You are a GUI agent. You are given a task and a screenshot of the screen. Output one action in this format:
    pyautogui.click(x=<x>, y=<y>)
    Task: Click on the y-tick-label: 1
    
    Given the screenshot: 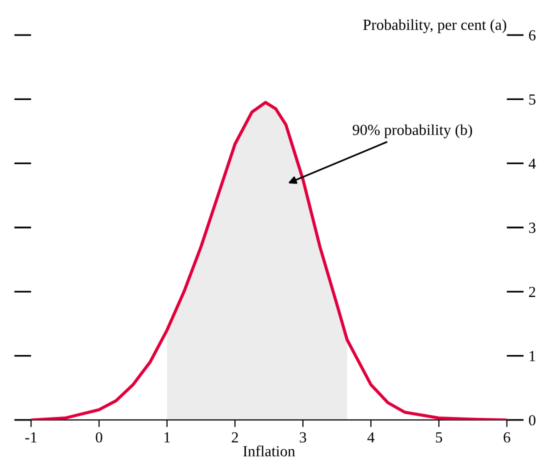 What is the action you would take?
    pyautogui.click(x=533, y=356)
    